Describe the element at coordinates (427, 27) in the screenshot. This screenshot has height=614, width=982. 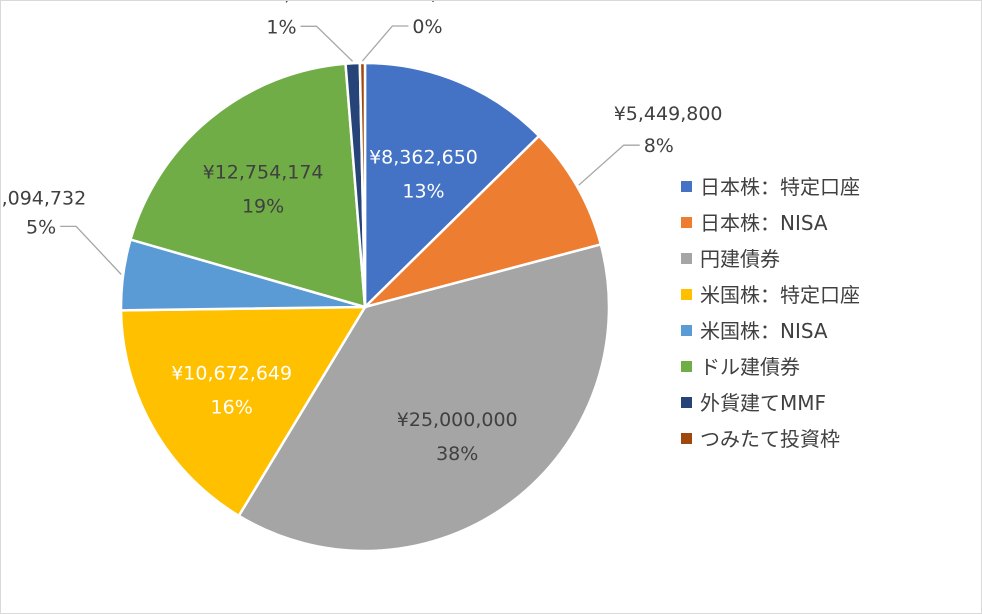
I see `data-label-percent: 0%` at that location.